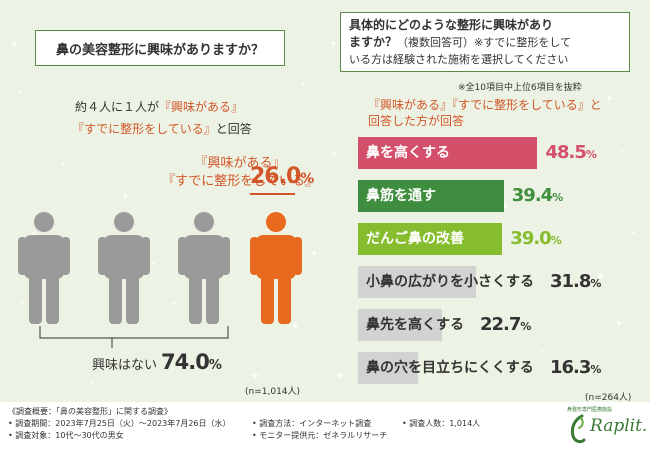 This screenshot has height=450, width=650. I want to click on bar-label: 鼻の穴を目立ちにくくする, so click(450, 368).